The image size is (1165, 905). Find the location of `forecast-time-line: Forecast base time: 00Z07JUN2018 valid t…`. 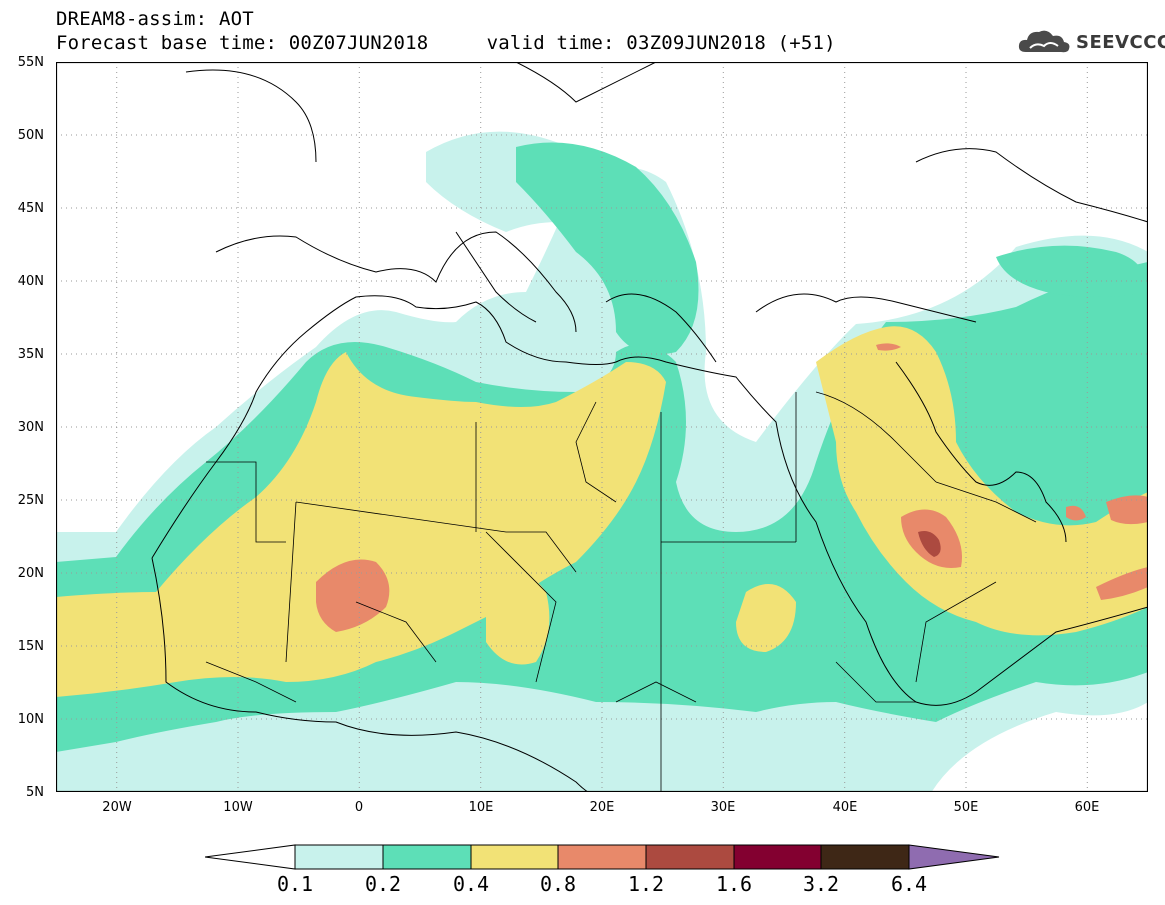

forecast-time-line: Forecast base time: 00Z07JUN2018 valid t… is located at coordinates (446, 43).